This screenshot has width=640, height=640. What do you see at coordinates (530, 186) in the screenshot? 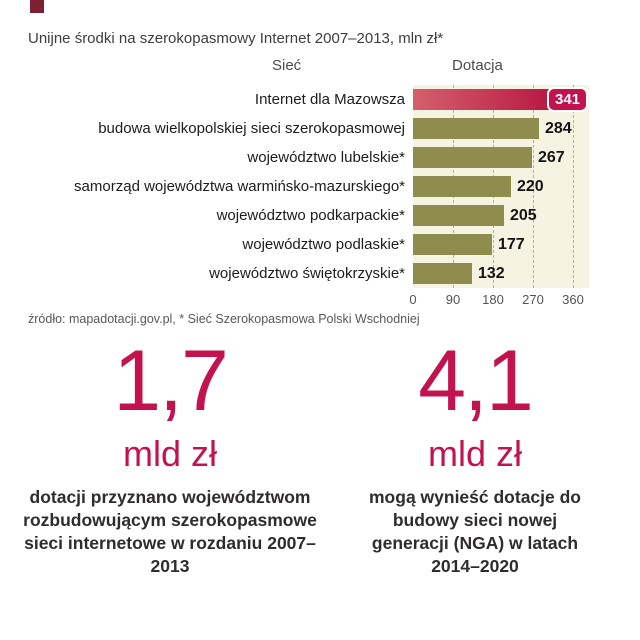
I see `bar-value: 220` at bounding box center [530, 186].